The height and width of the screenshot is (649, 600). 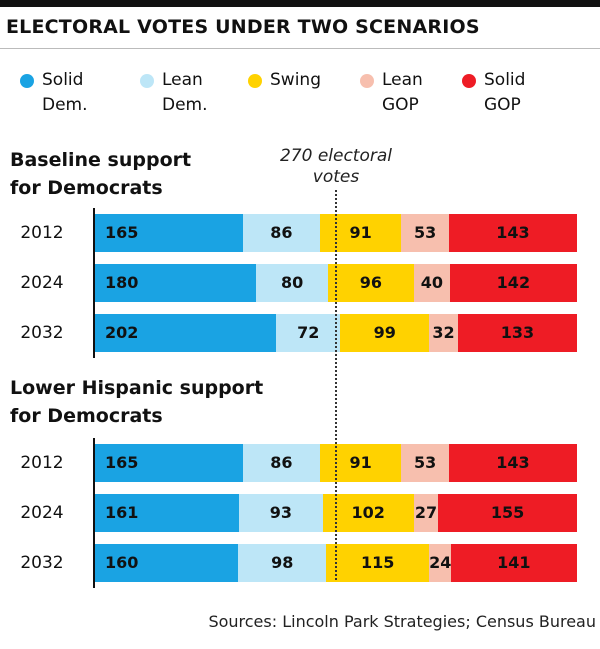 What do you see at coordinates (431, 283) in the screenshot?
I see `bar-segment-lean-gop: 40` at bounding box center [431, 283].